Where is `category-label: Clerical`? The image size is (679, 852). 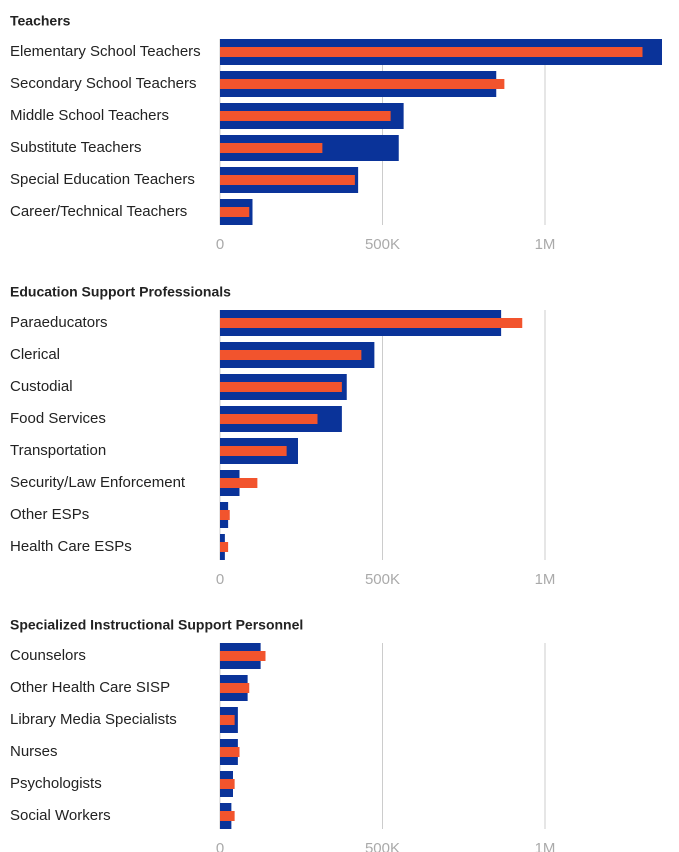
category-label: Clerical is located at coordinates (35, 354).